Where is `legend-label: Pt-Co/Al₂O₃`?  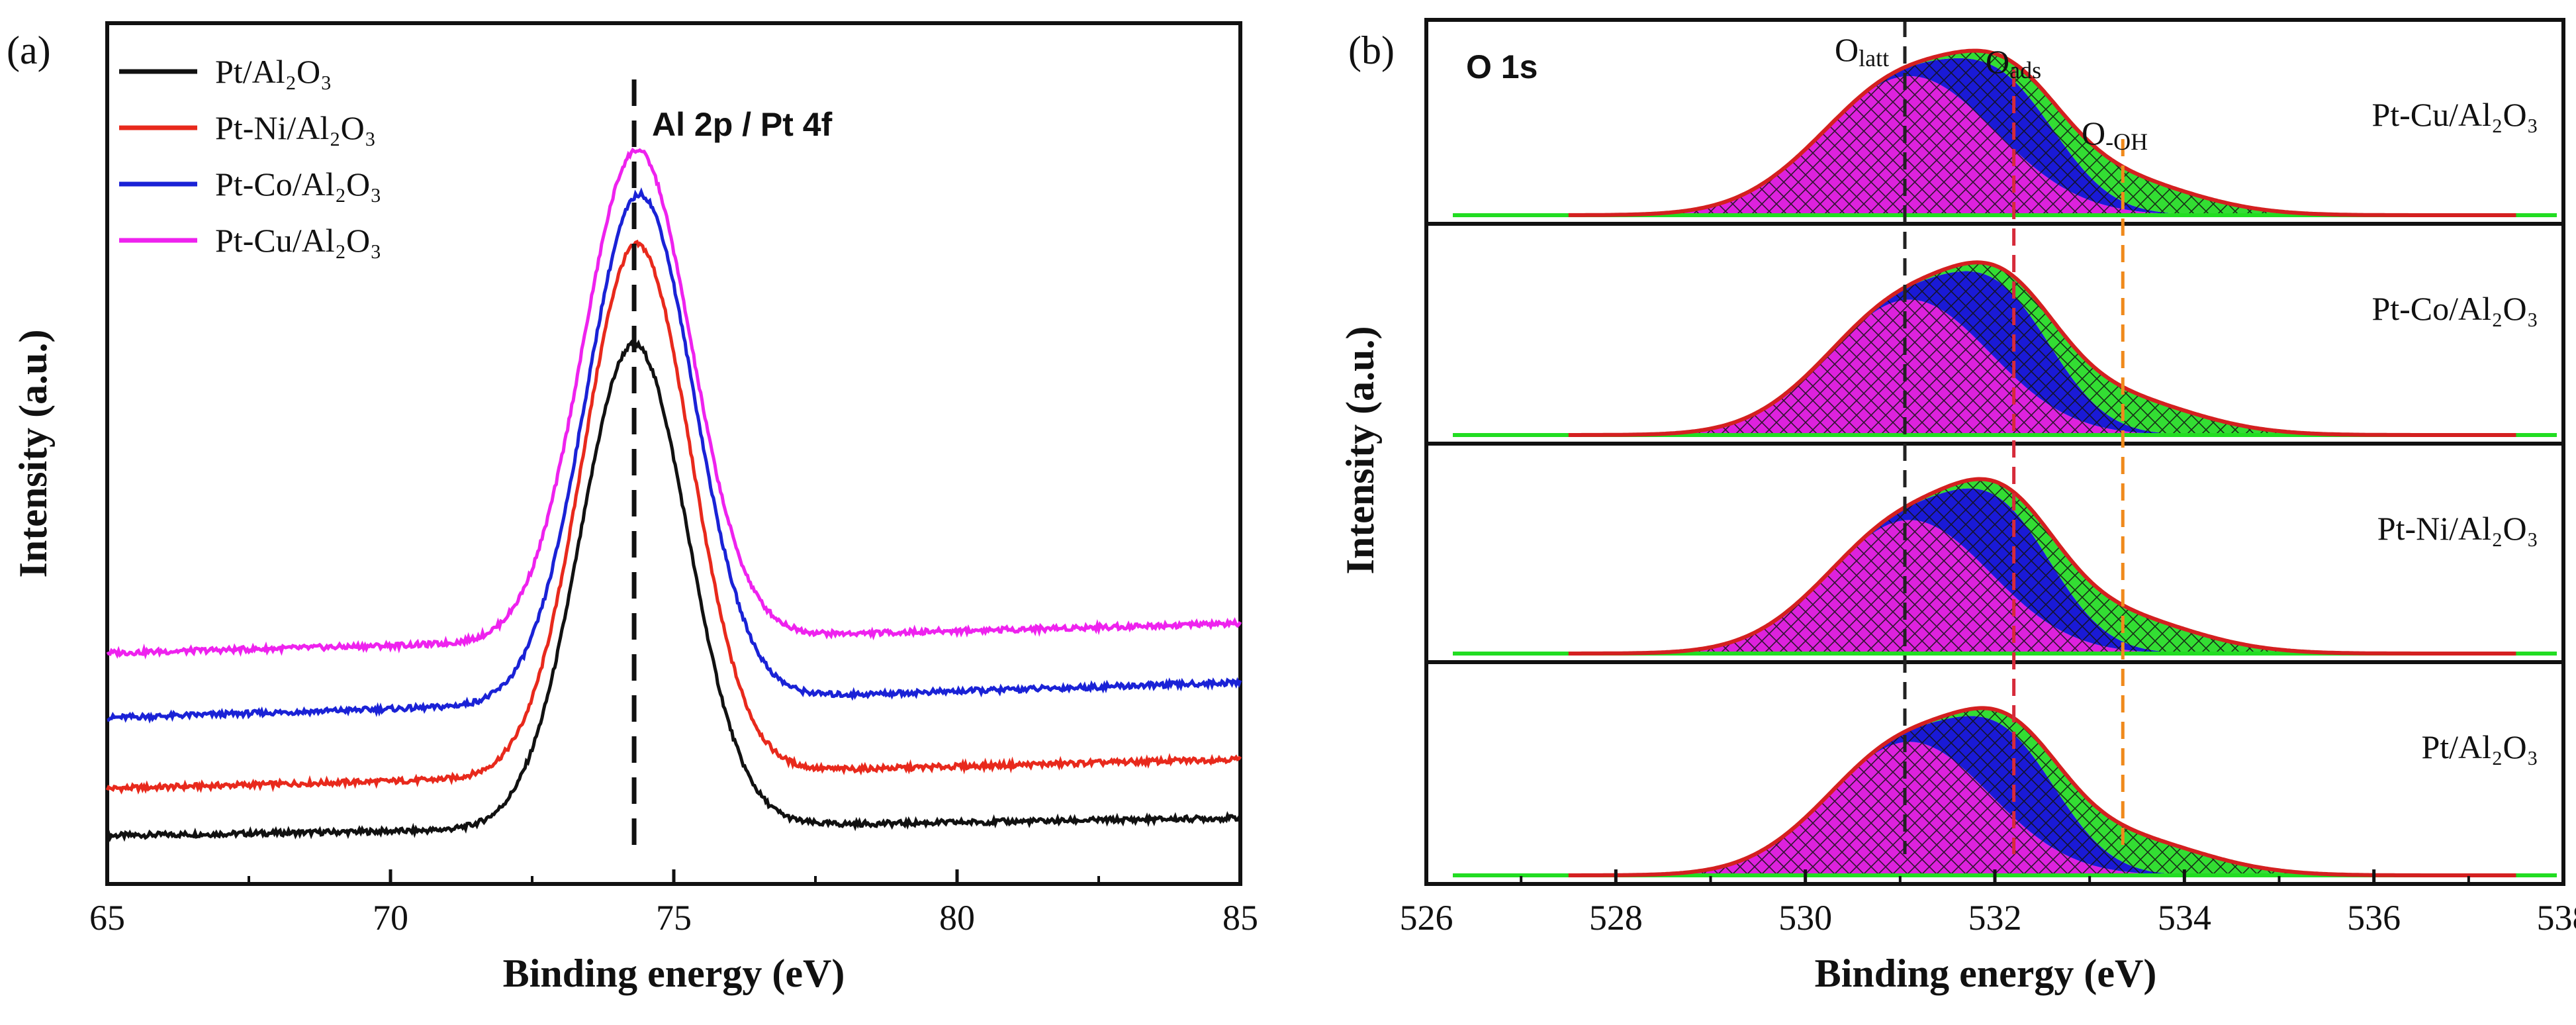 legend-label: Pt-Co/Al₂O₃ is located at coordinates (298, 184).